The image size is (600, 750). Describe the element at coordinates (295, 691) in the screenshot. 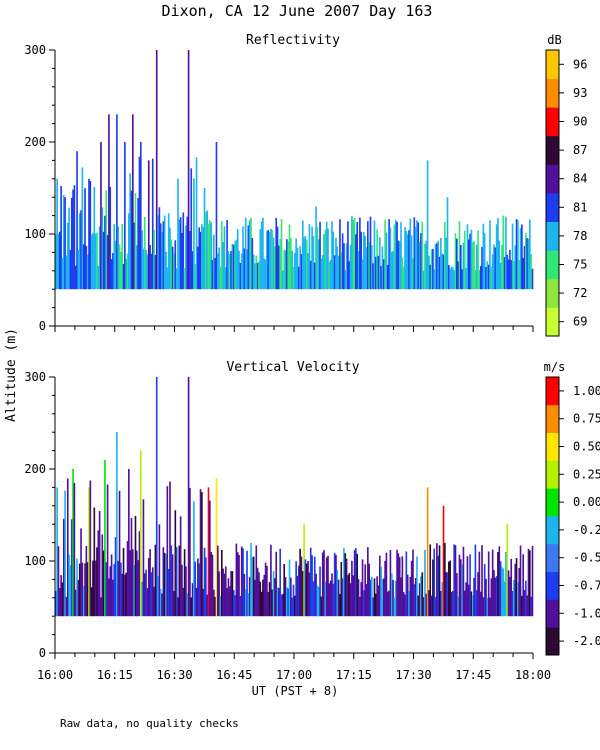

I see `time-axis-label: UT (PST + 8)` at that location.